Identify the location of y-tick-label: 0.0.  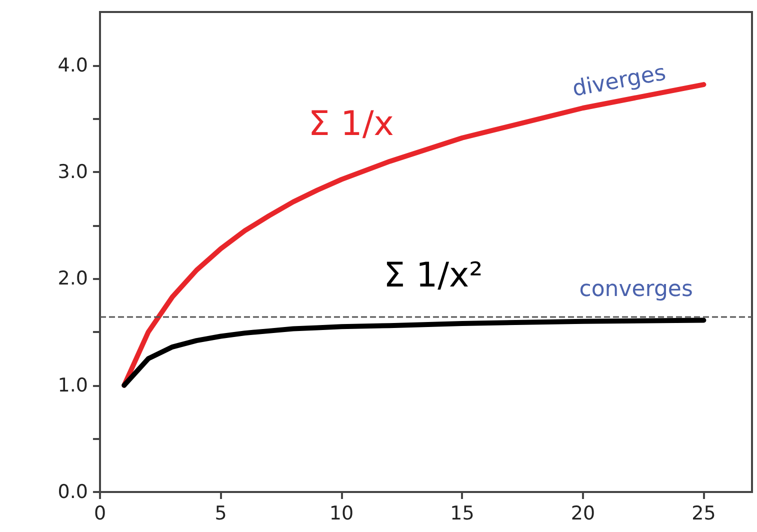
(73, 492).